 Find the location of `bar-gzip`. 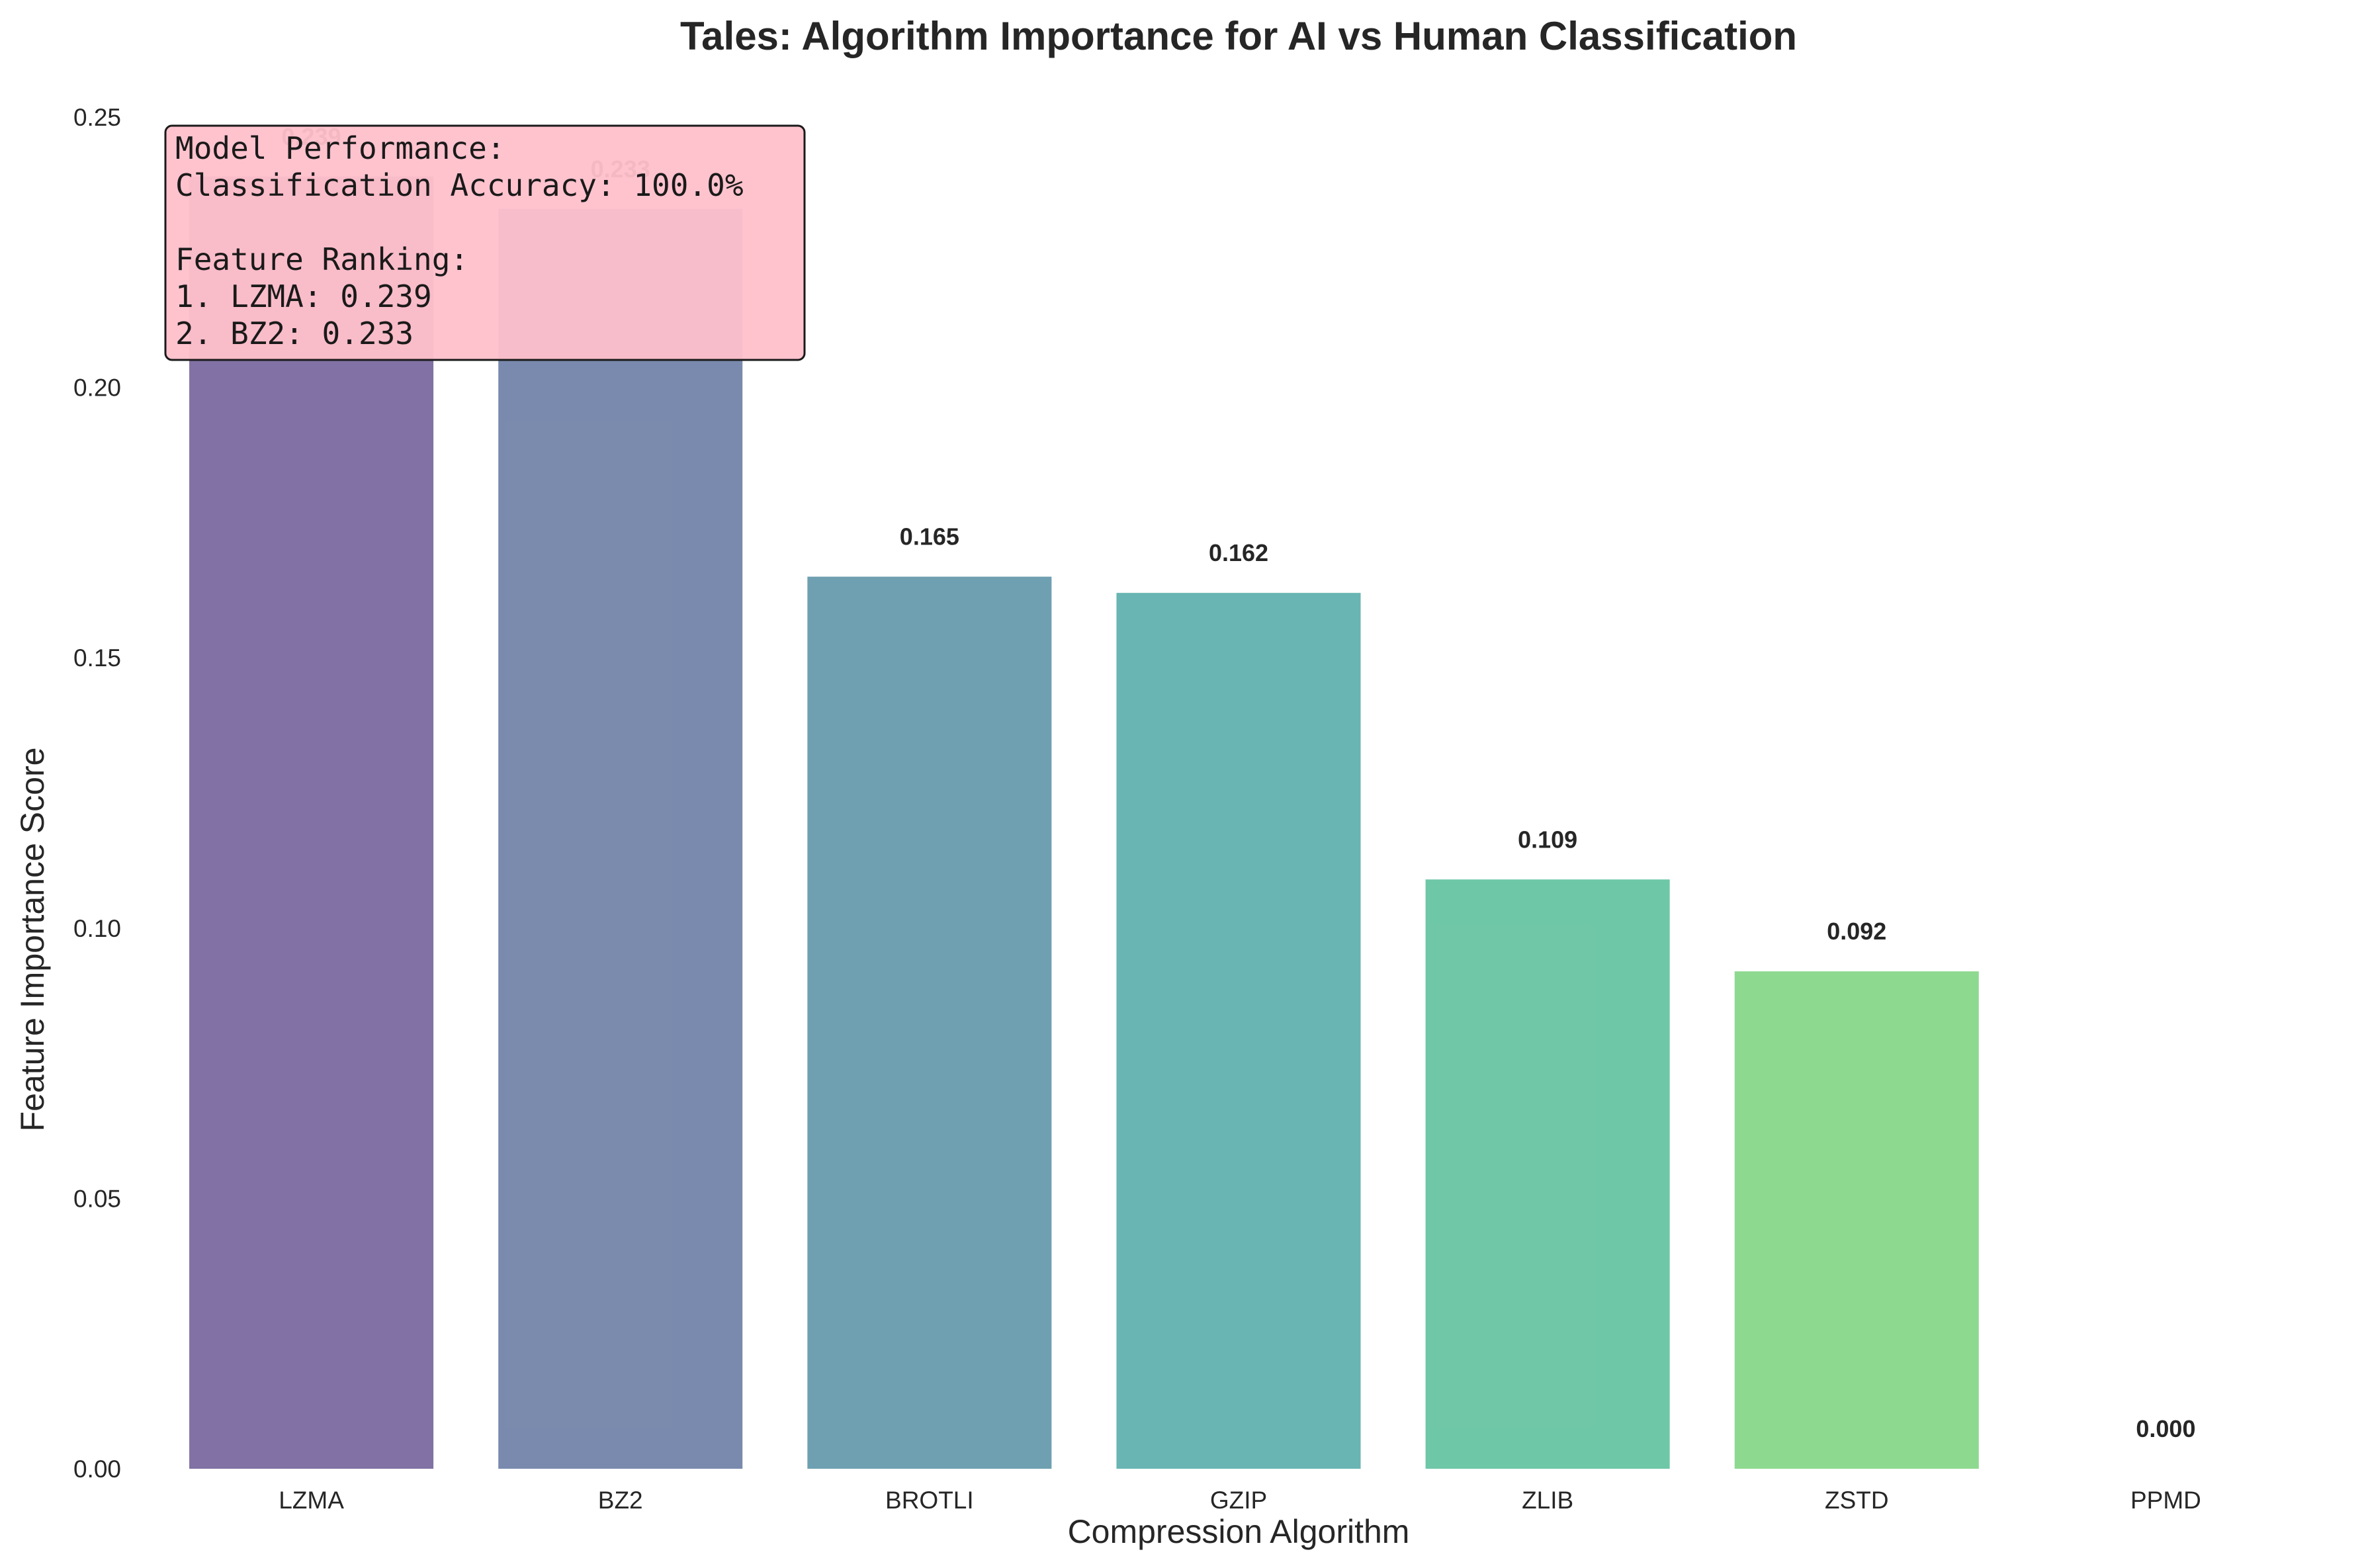

bar-gzip is located at coordinates (1238, 1031).